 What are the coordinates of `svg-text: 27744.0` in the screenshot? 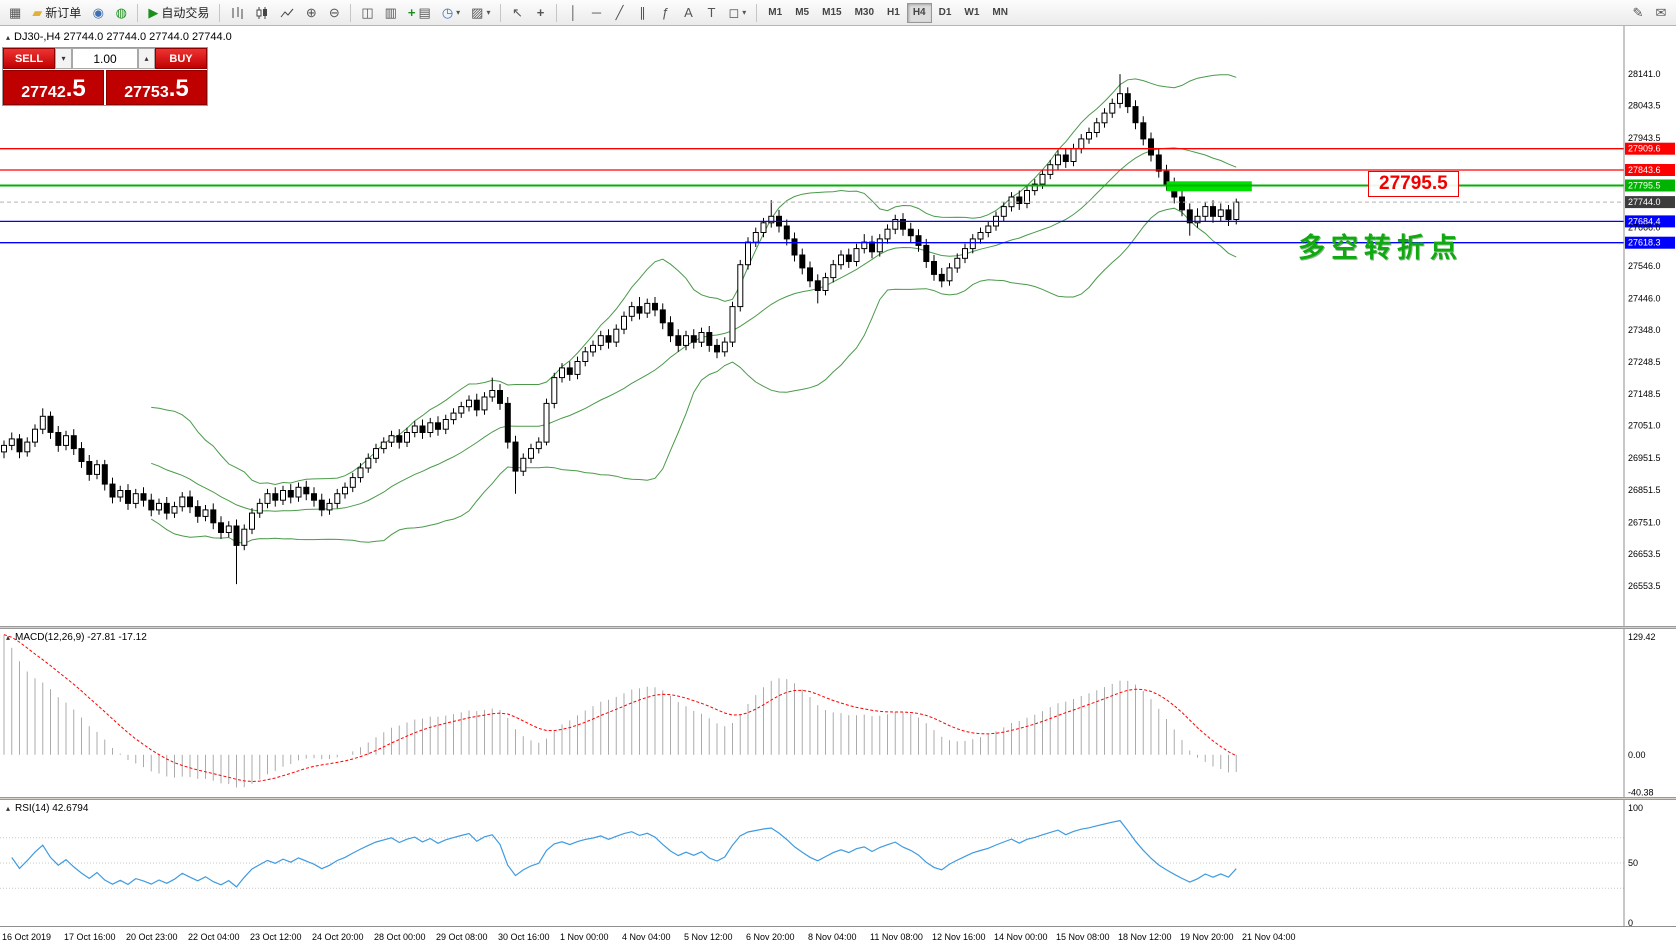 It's located at (1644, 202).